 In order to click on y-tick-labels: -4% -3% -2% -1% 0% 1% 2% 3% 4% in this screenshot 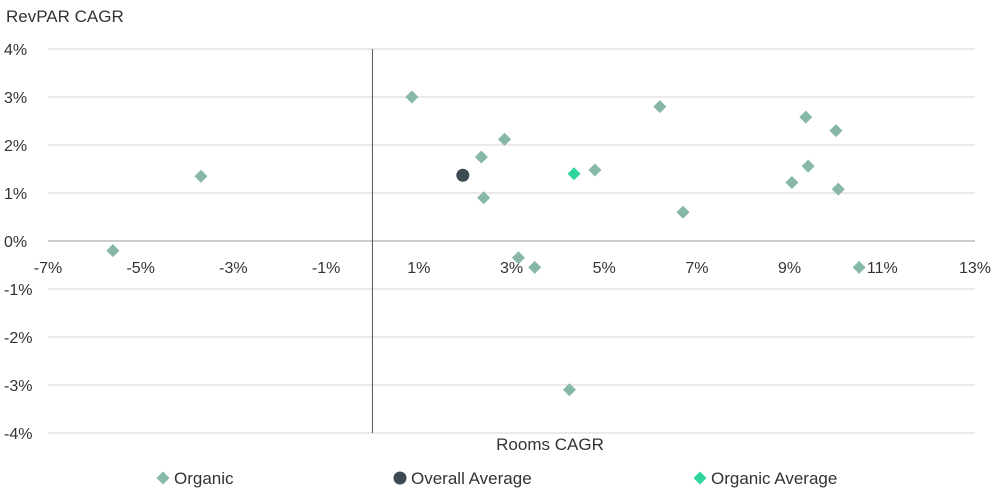, I will do `click(18, 242)`.